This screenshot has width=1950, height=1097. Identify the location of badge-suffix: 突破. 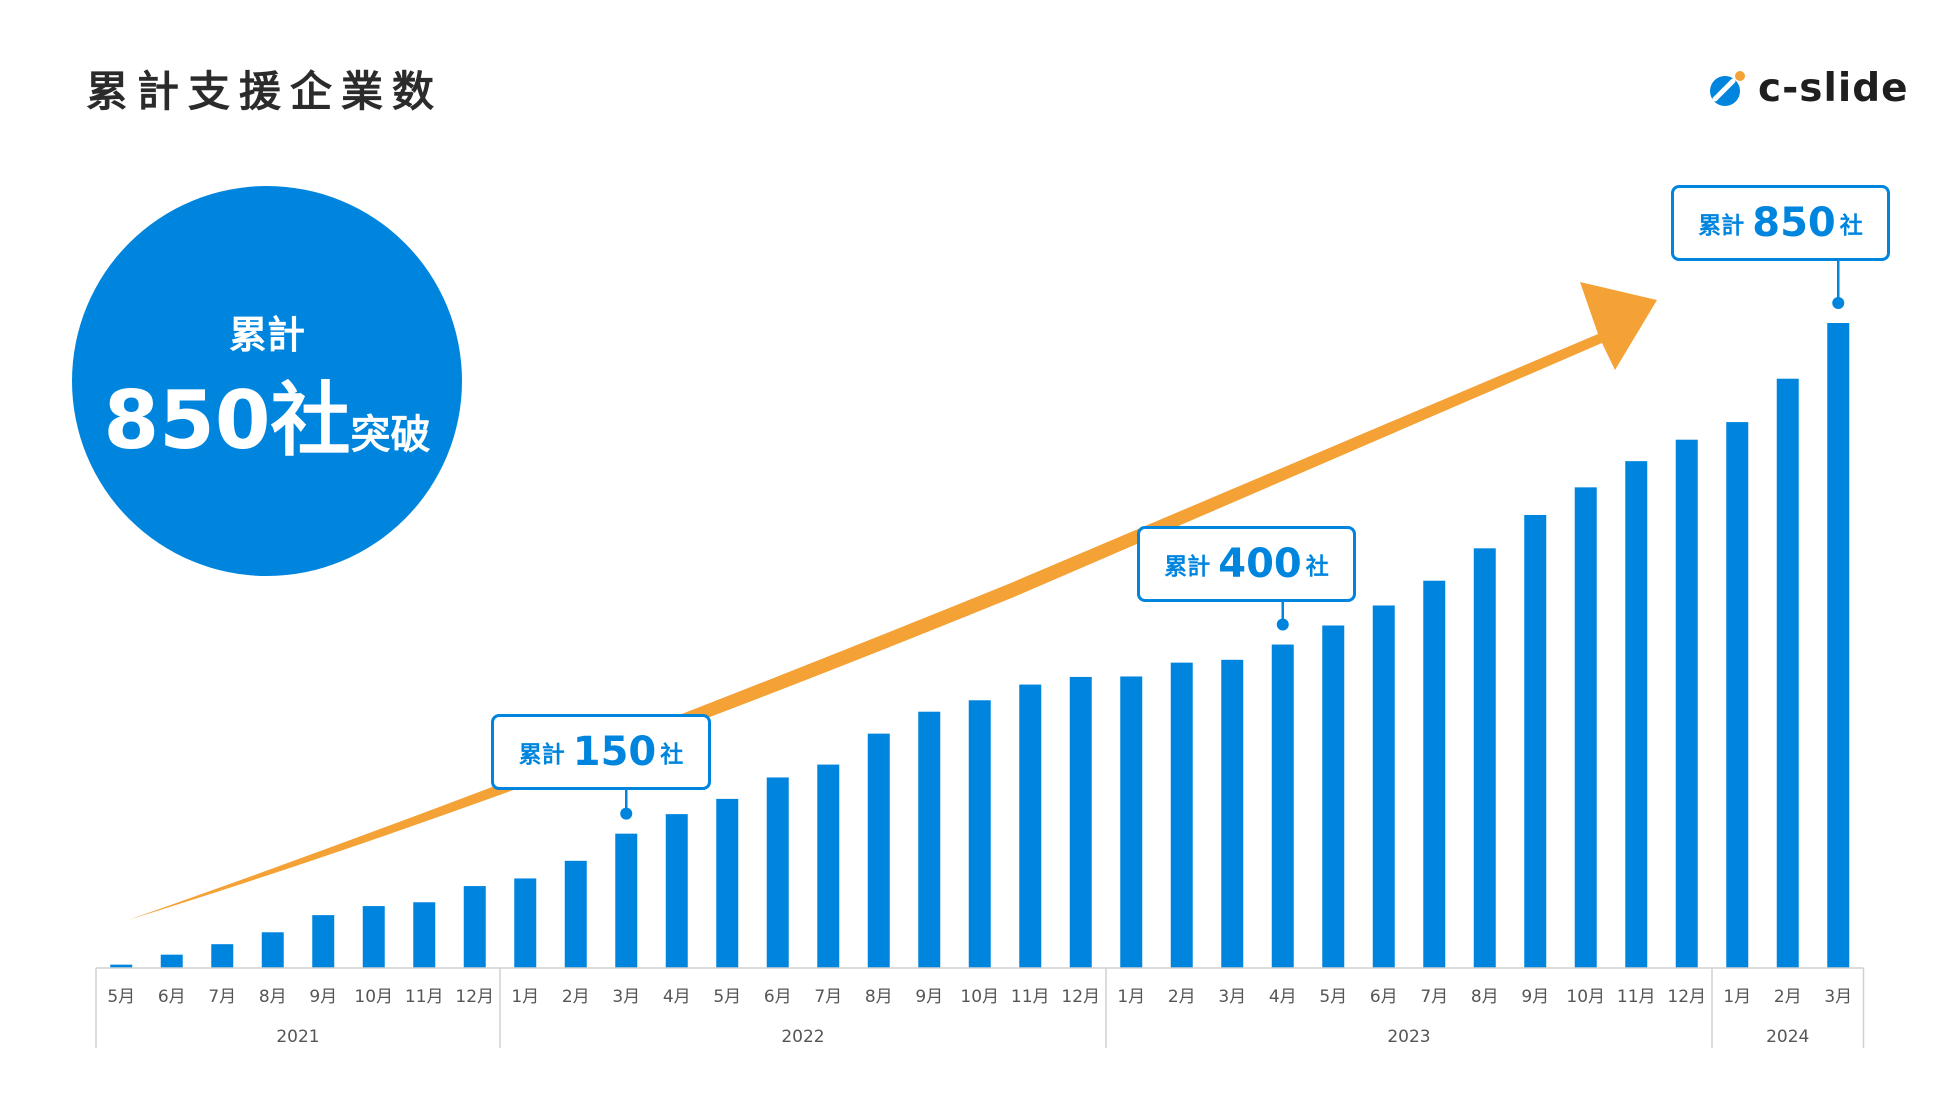
(390, 435).